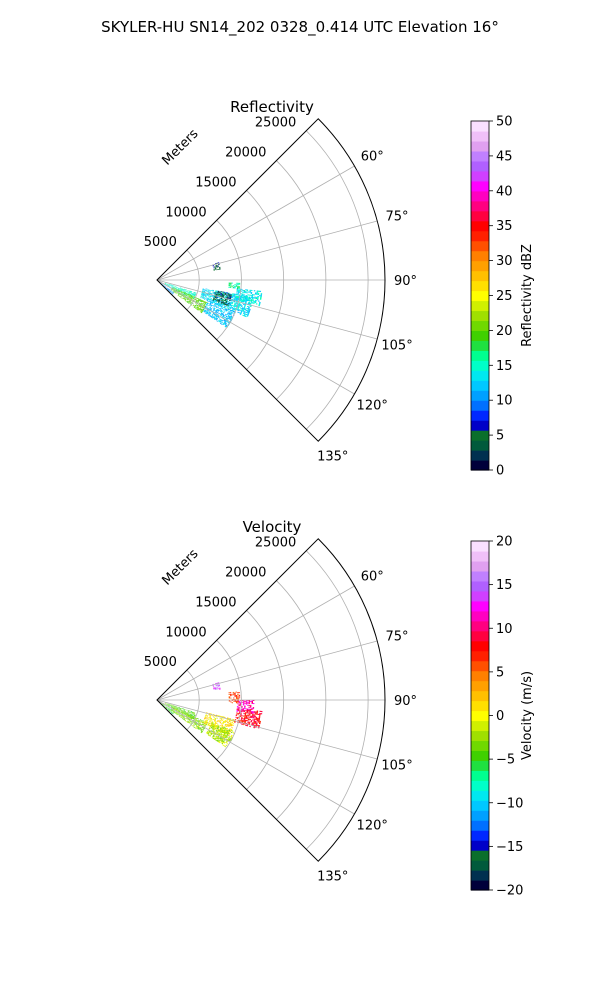 The width and height of the screenshot is (600, 1000). Describe the element at coordinates (185, 632) in the screenshot. I see `r-tick-label: 10000` at that location.